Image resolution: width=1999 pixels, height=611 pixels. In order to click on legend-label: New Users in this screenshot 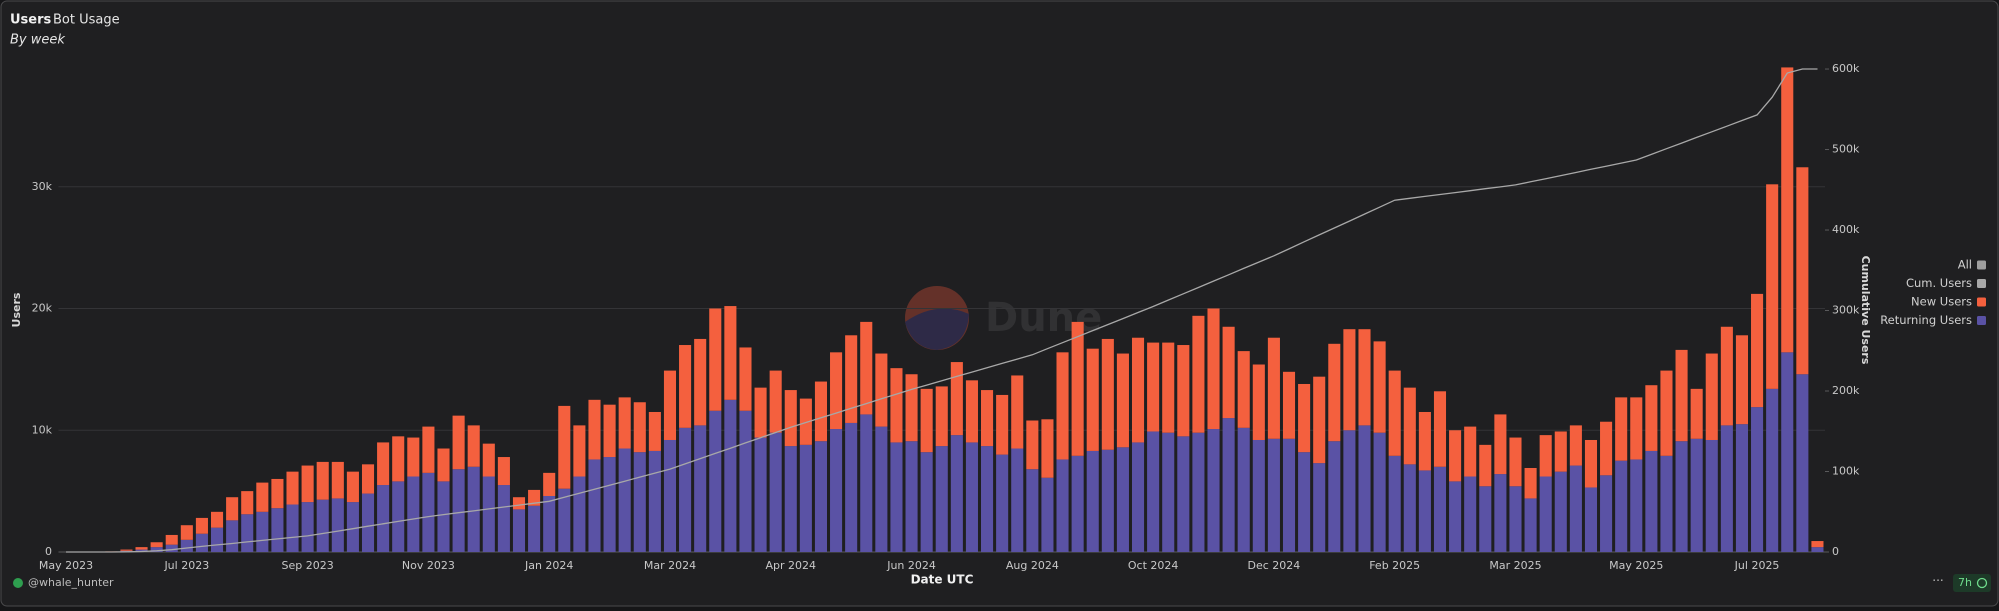, I will do `click(1941, 302)`.